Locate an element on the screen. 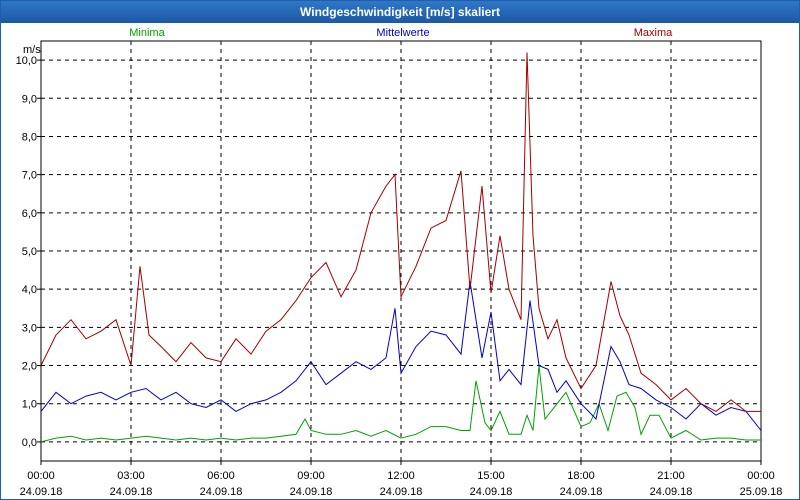 This screenshot has height=500, width=800. x-tick-time-label: 06:00 is located at coordinates (221, 476).